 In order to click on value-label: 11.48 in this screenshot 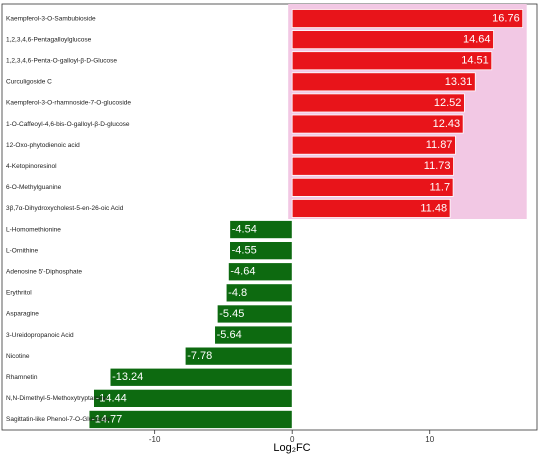, I will do `click(433, 208)`.